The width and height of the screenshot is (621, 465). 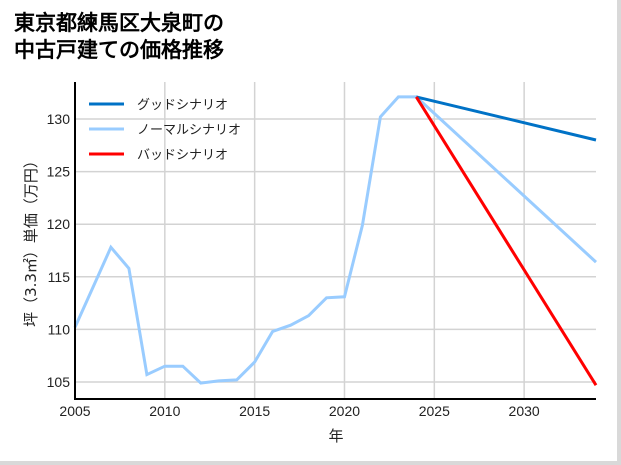 What do you see at coordinates (344, 411) in the screenshot?
I see `x-tick-label: 2020` at bounding box center [344, 411].